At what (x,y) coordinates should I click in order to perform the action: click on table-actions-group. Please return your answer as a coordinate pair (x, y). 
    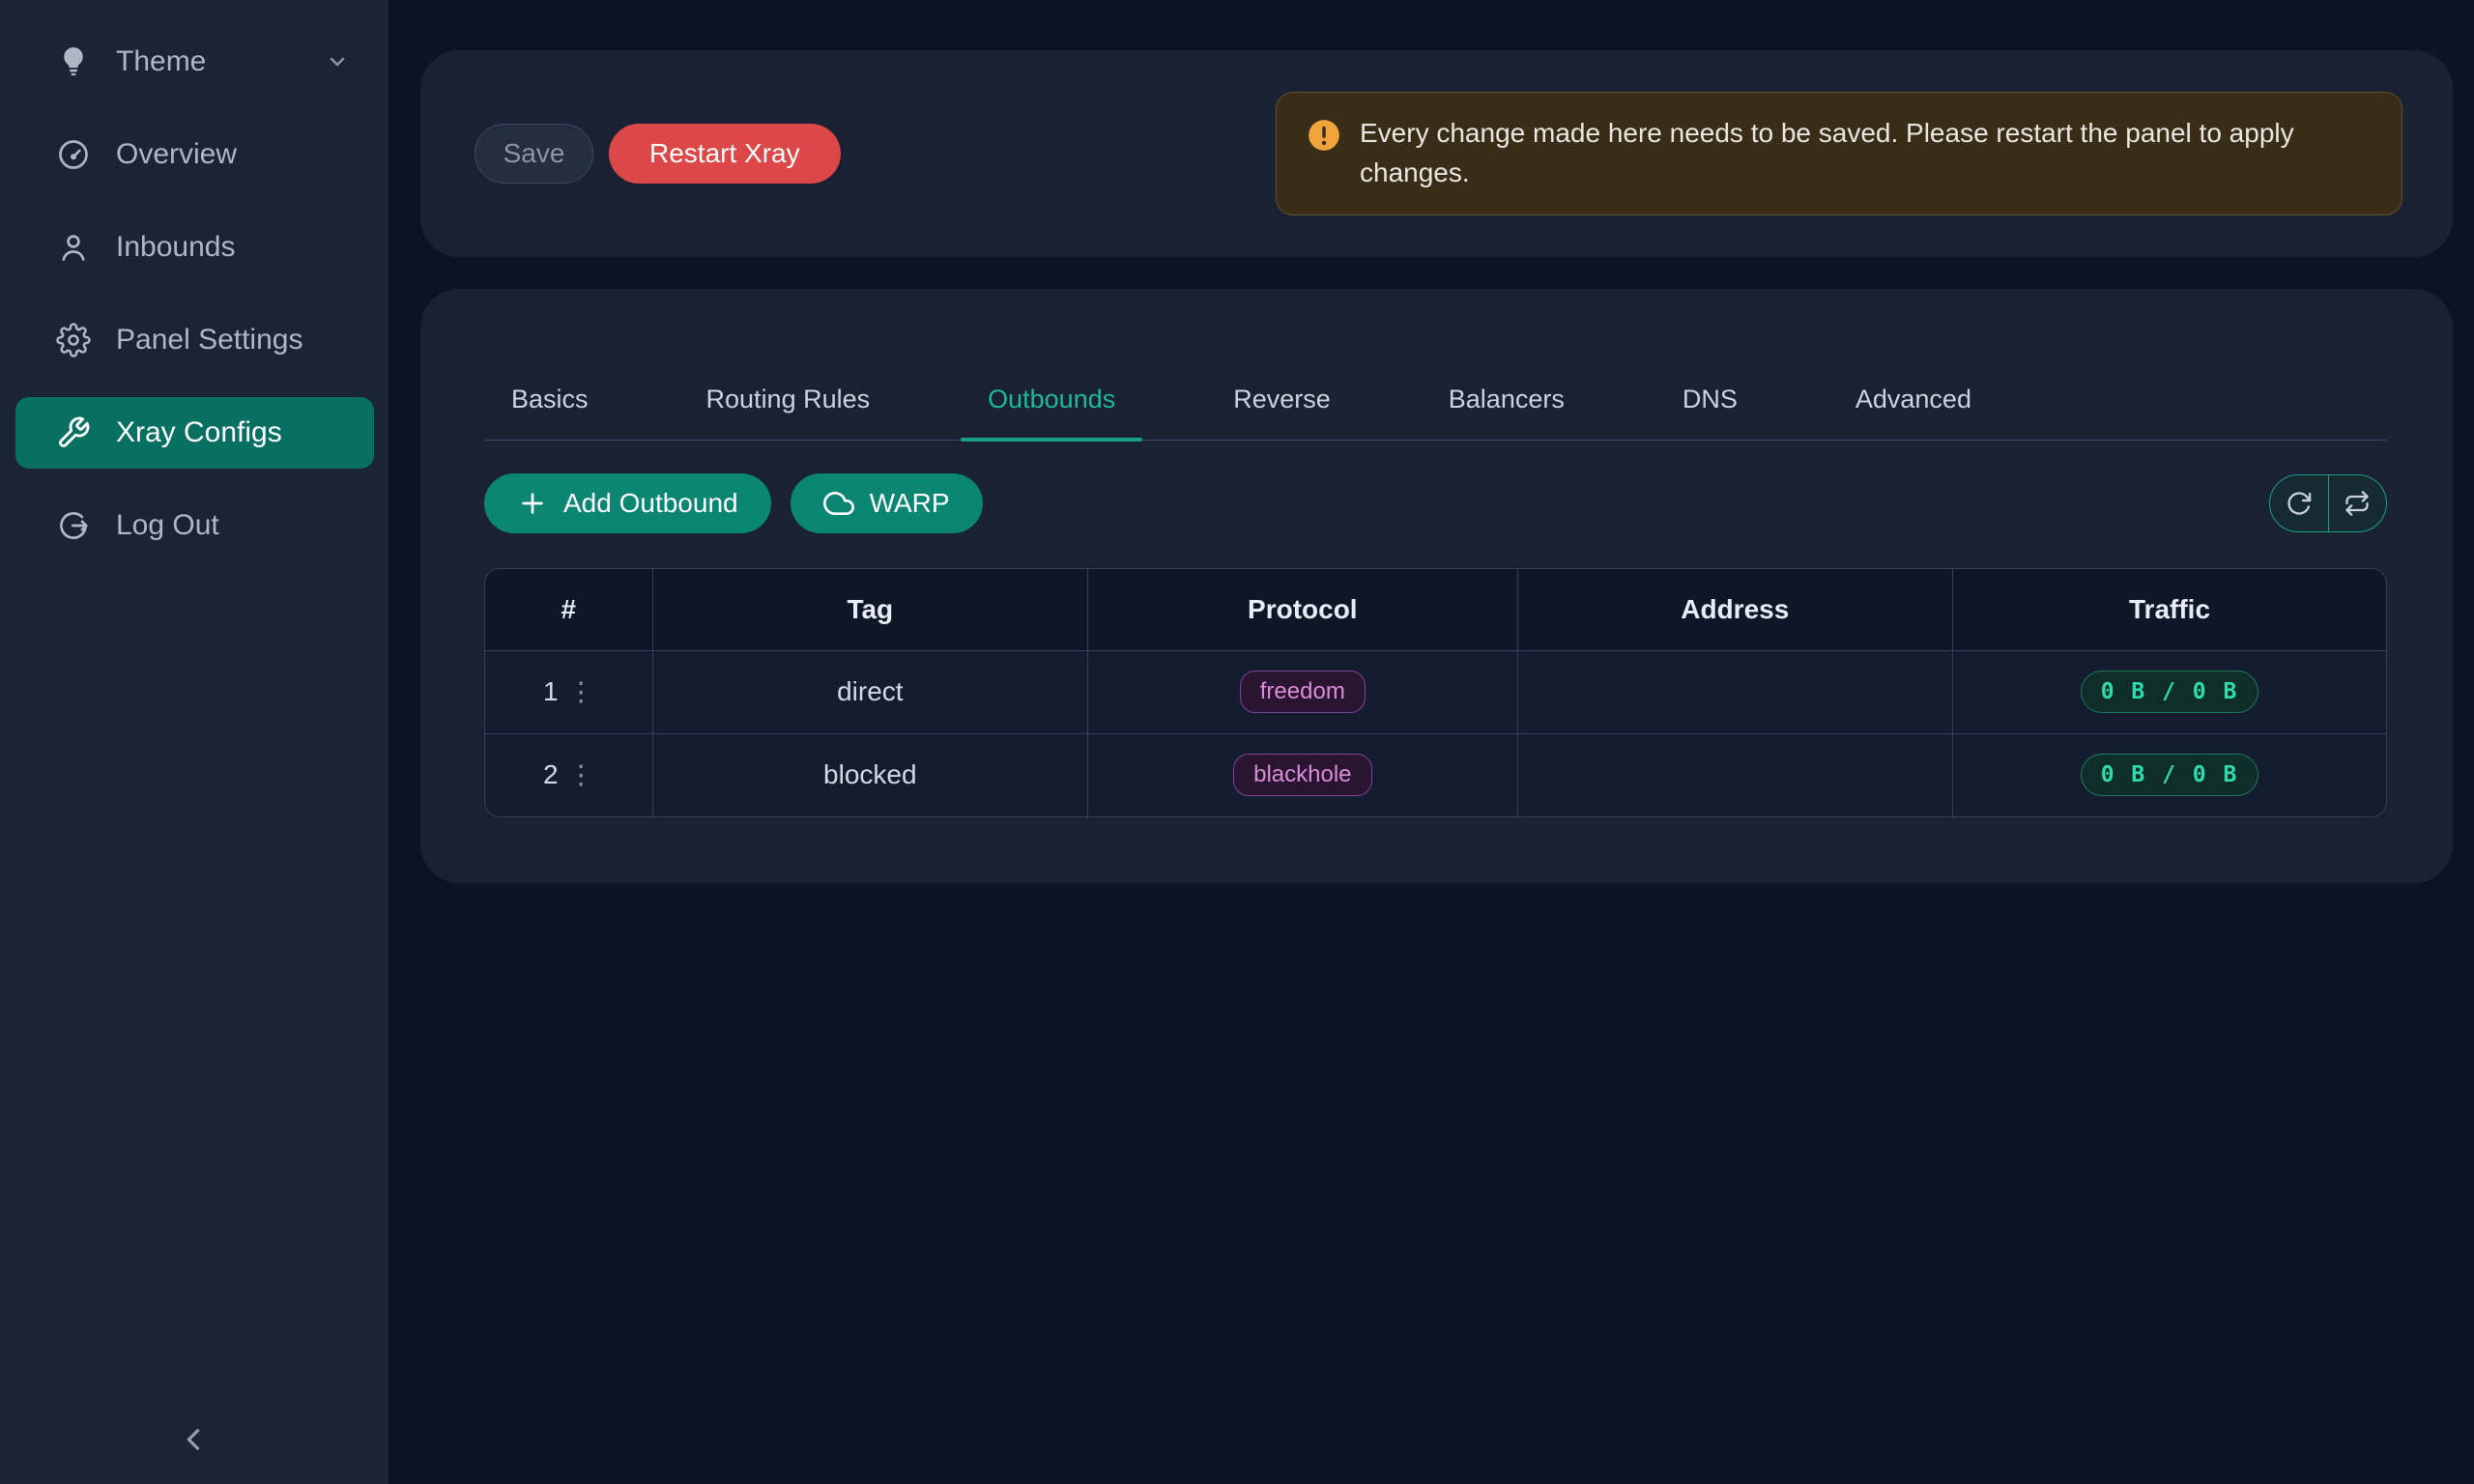
    Looking at the image, I should click on (2328, 503).